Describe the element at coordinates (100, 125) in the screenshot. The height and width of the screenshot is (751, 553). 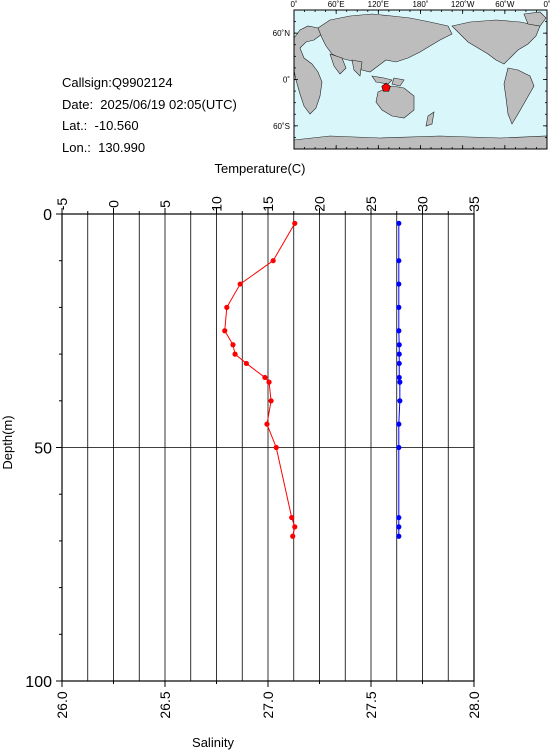
I see `lat-text: Lat.: -10.560` at that location.